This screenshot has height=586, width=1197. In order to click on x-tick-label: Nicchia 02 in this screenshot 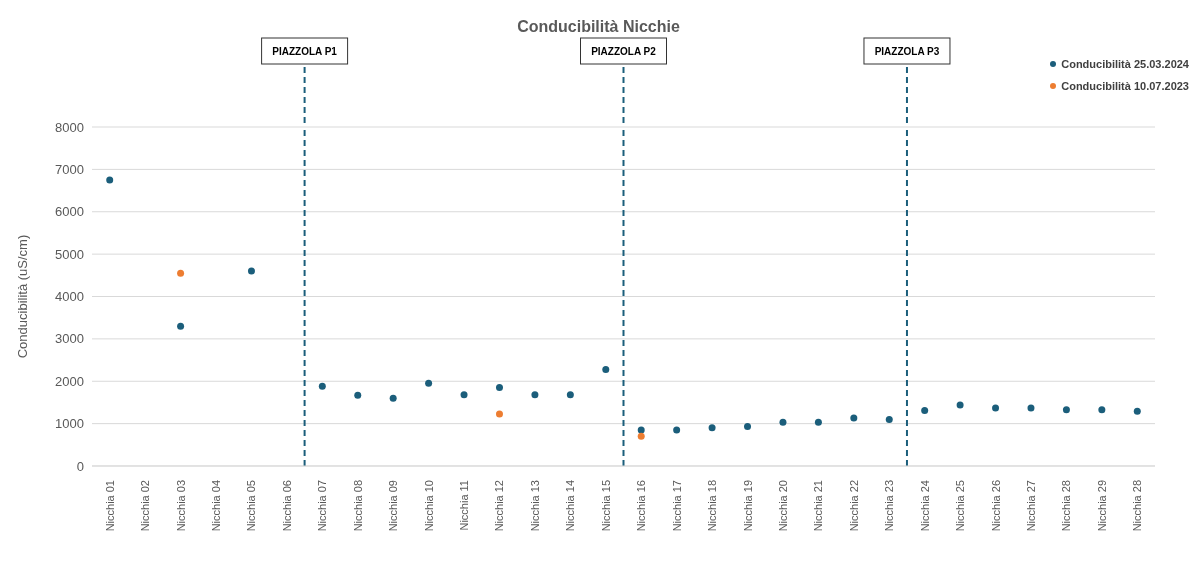, I will do `click(145, 506)`.